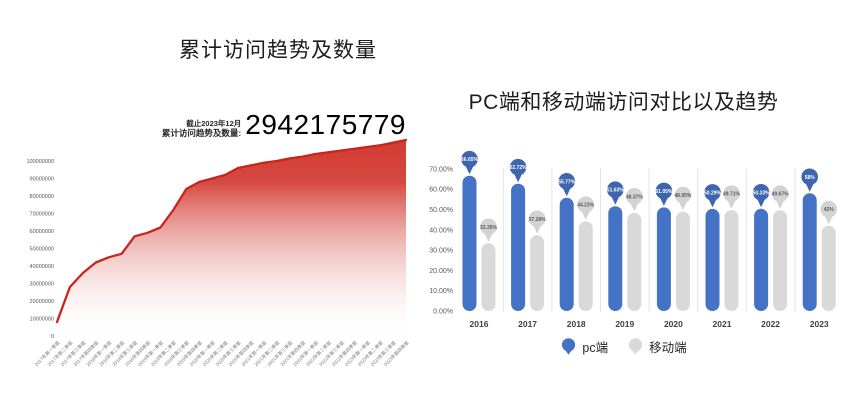  What do you see at coordinates (635, 346) in the screenshot?
I see `mobile-drop-icon` at bounding box center [635, 346].